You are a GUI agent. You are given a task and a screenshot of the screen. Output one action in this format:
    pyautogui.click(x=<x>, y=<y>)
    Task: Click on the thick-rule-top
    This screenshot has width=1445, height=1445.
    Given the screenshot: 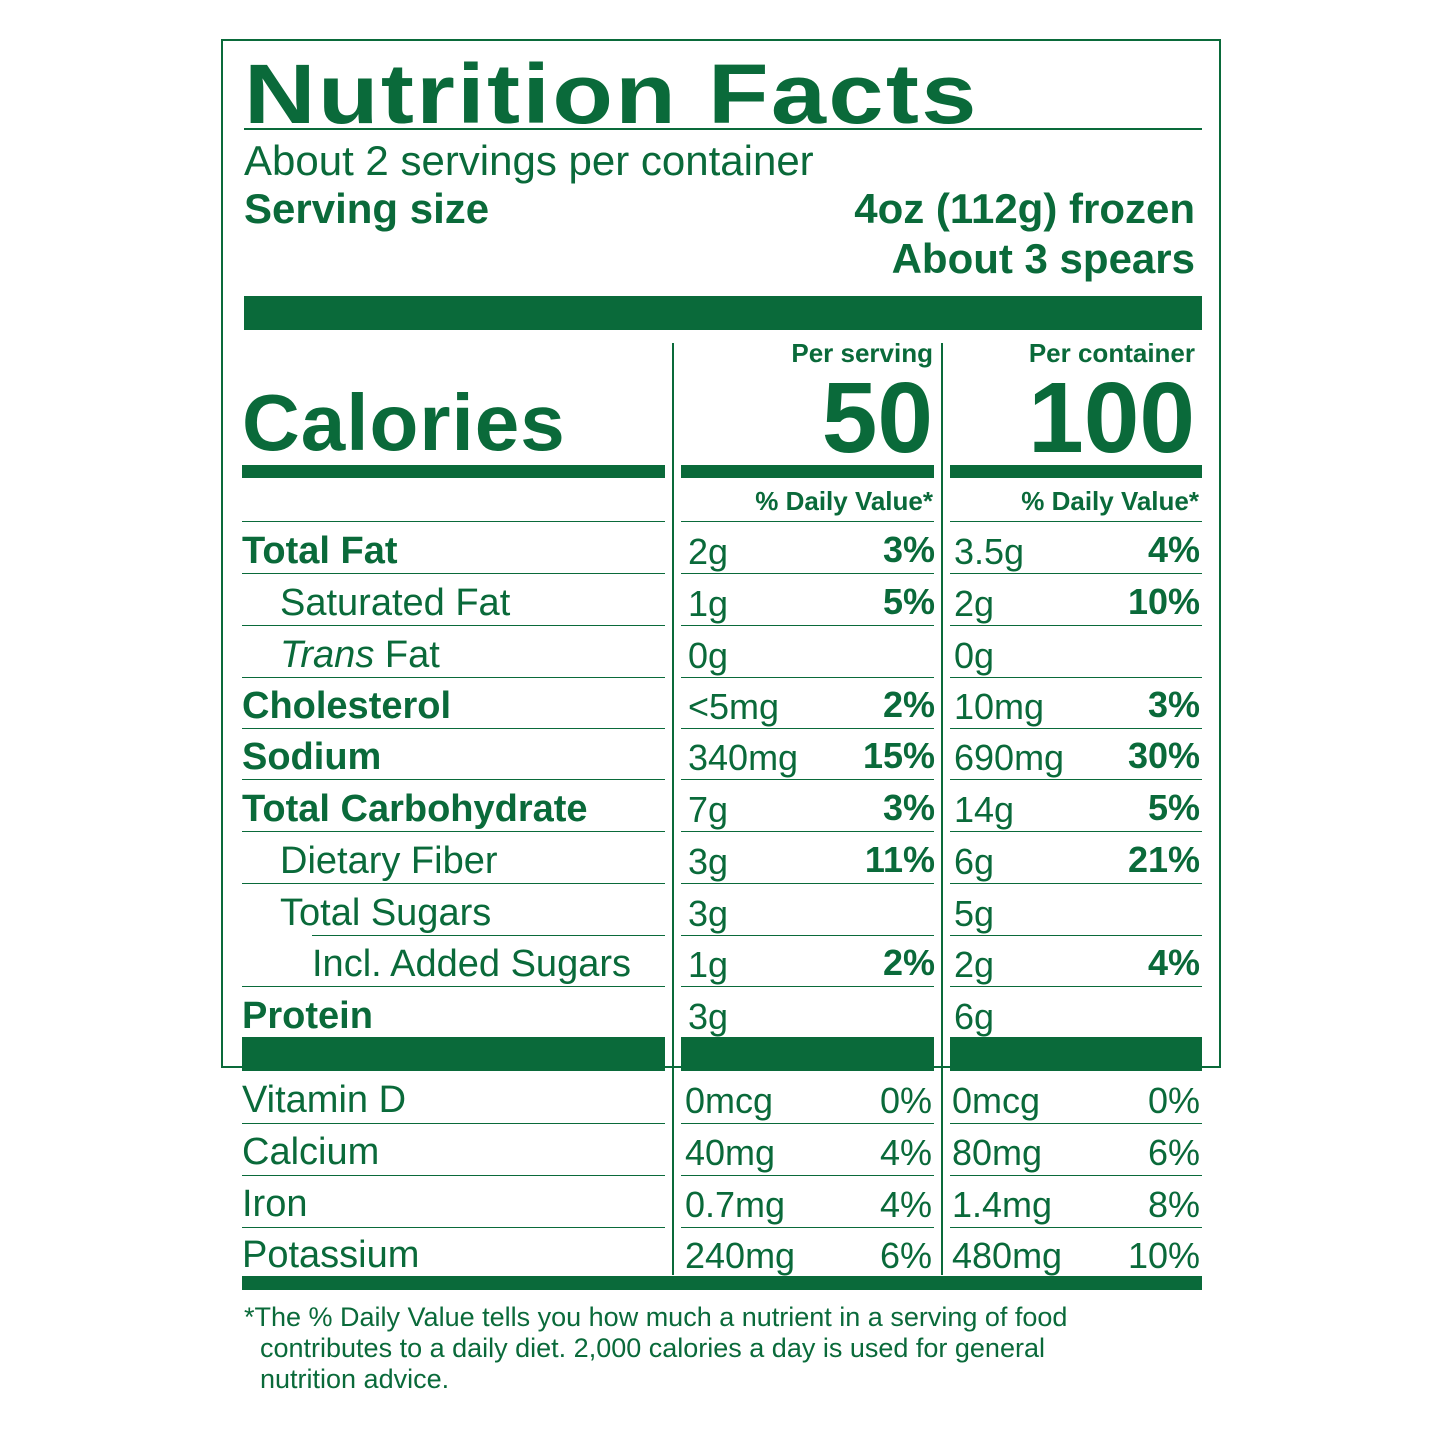 What is the action you would take?
    pyautogui.click(x=723, y=313)
    